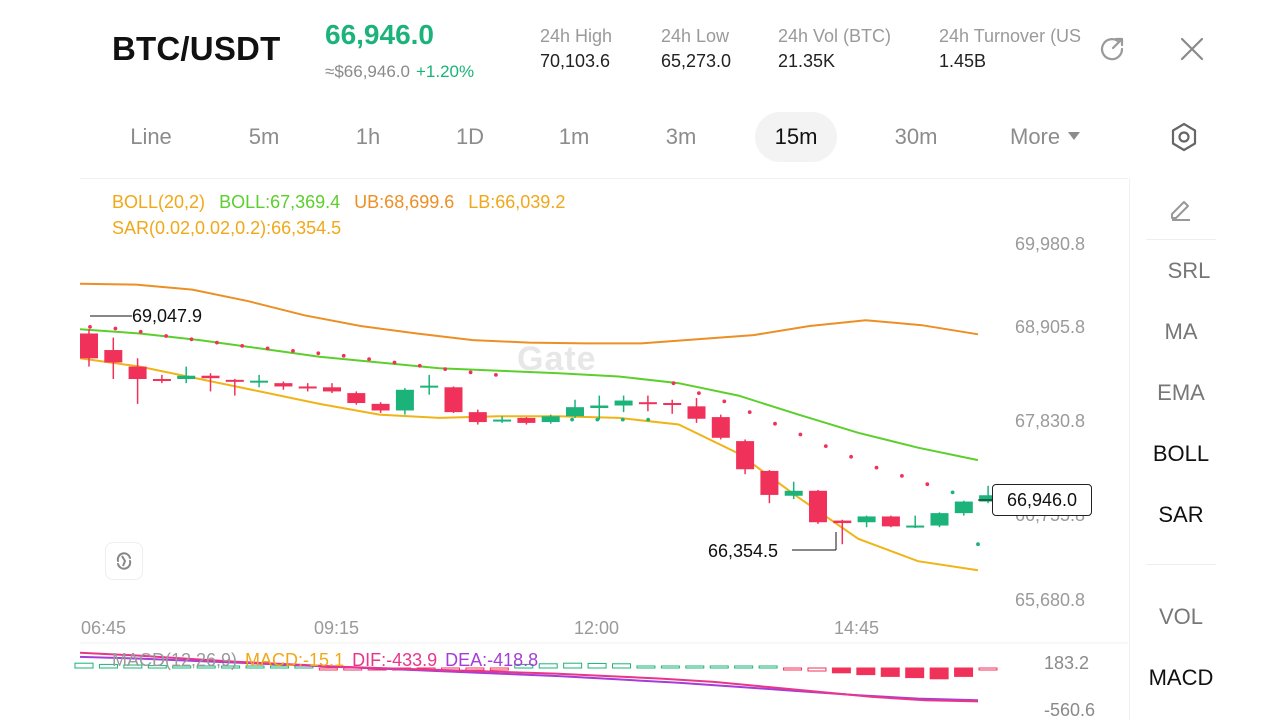 Image resolution: width=1280 pixels, height=720 pixels. I want to click on indicator-panel: SRL MA EMA BOLL SAR VOL MACD, so click(1180, 449).